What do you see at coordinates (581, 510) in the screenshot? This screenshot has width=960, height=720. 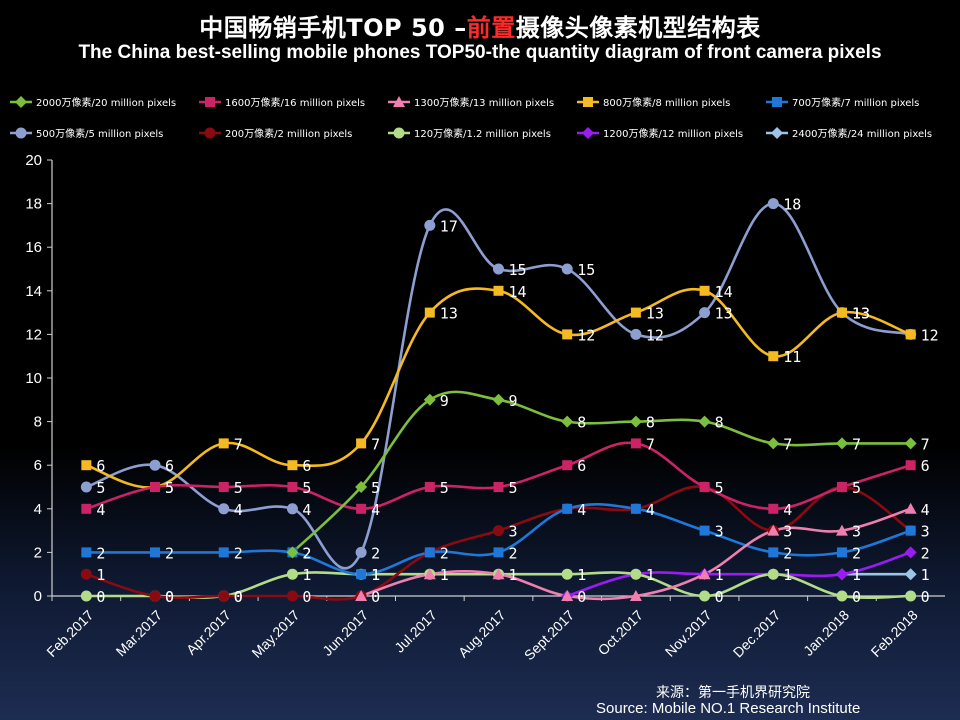 I see `data-label-700-7-million-pixels: 4` at bounding box center [581, 510].